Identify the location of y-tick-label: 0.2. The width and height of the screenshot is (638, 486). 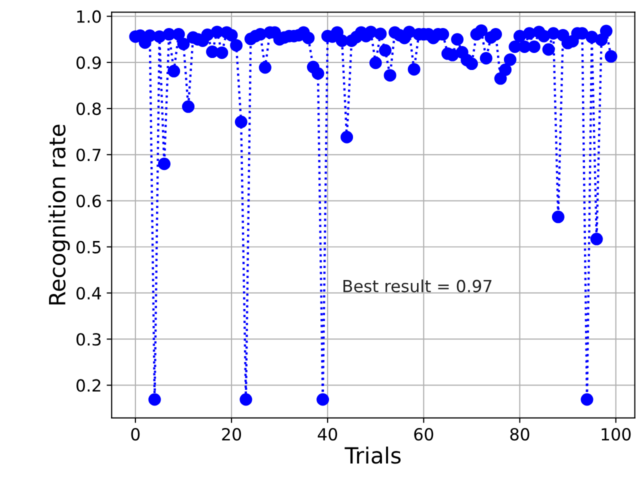
(88, 385).